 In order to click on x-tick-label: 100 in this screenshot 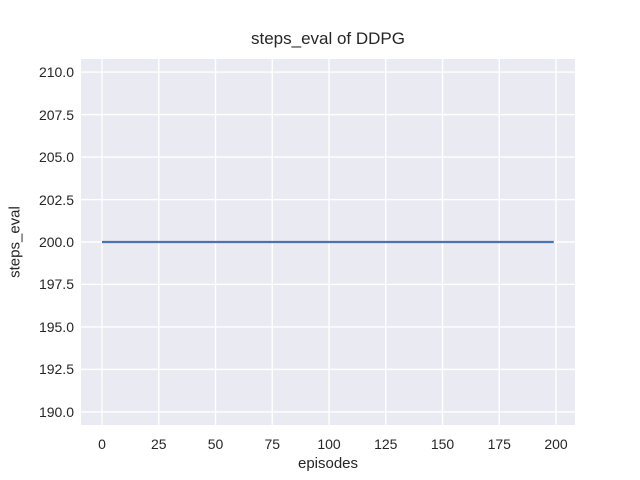, I will do `click(329, 444)`.